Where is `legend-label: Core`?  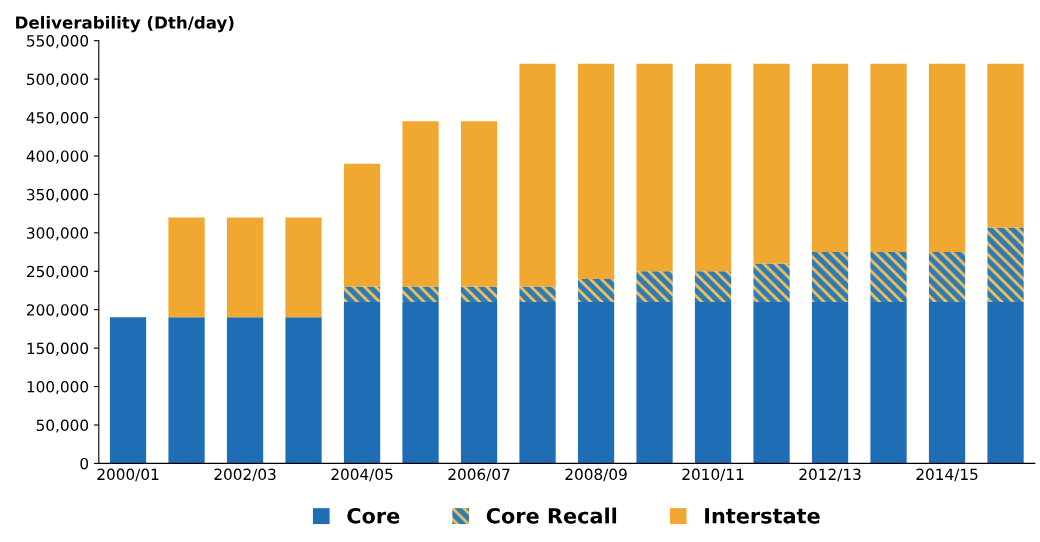 legend-label: Core is located at coordinates (373, 515).